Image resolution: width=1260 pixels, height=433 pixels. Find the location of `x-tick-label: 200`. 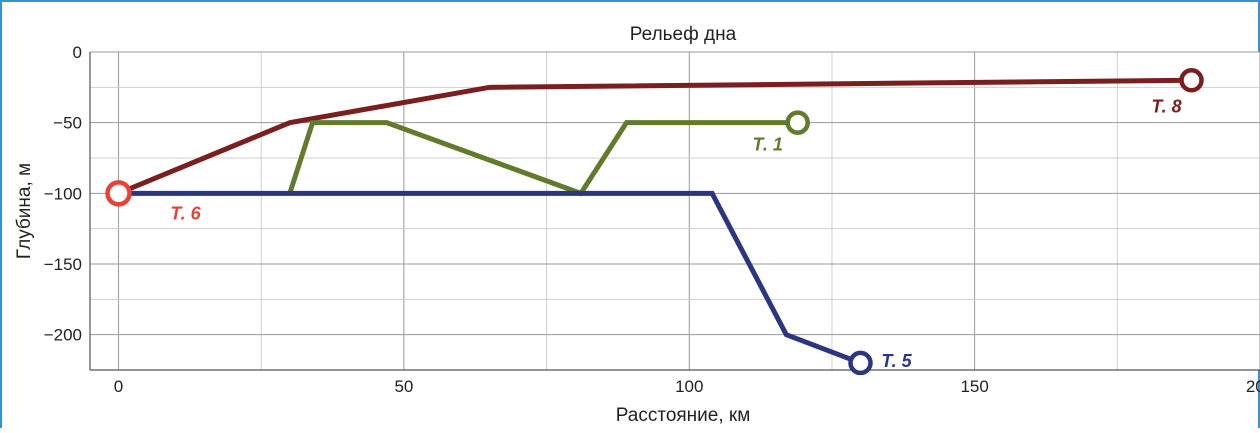

x-tick-label: 200 is located at coordinates (1253, 386).